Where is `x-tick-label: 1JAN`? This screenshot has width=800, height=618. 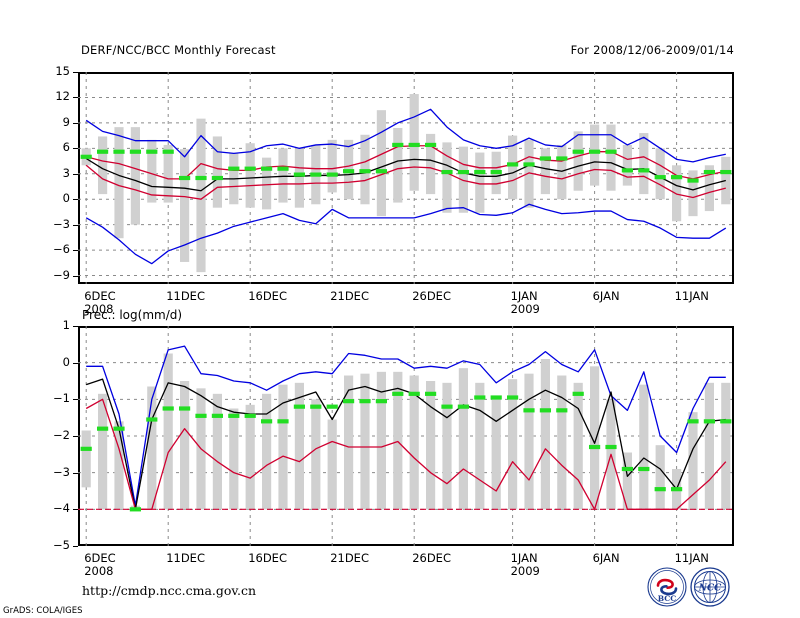 x-tick-label: 1JAN is located at coordinates (524, 296).